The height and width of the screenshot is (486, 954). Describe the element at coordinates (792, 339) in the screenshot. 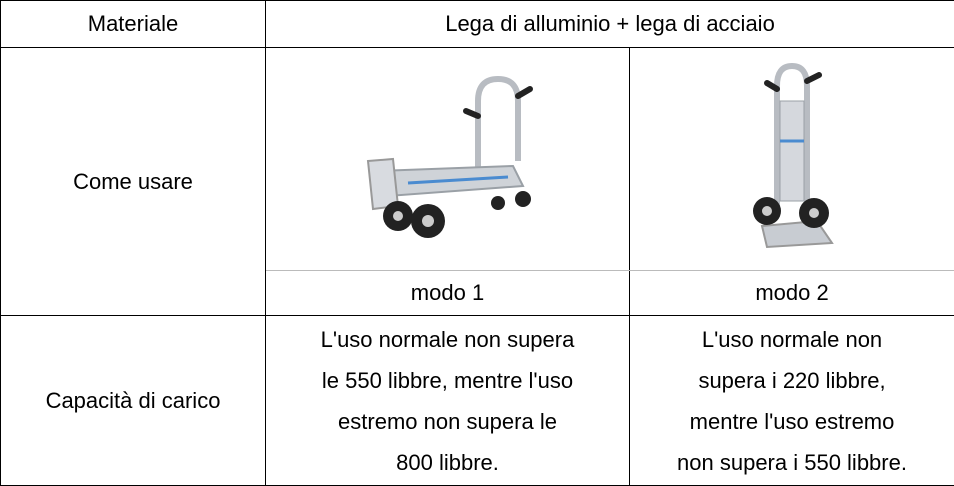

I see `capacity-line: L'uso normale non` at that location.